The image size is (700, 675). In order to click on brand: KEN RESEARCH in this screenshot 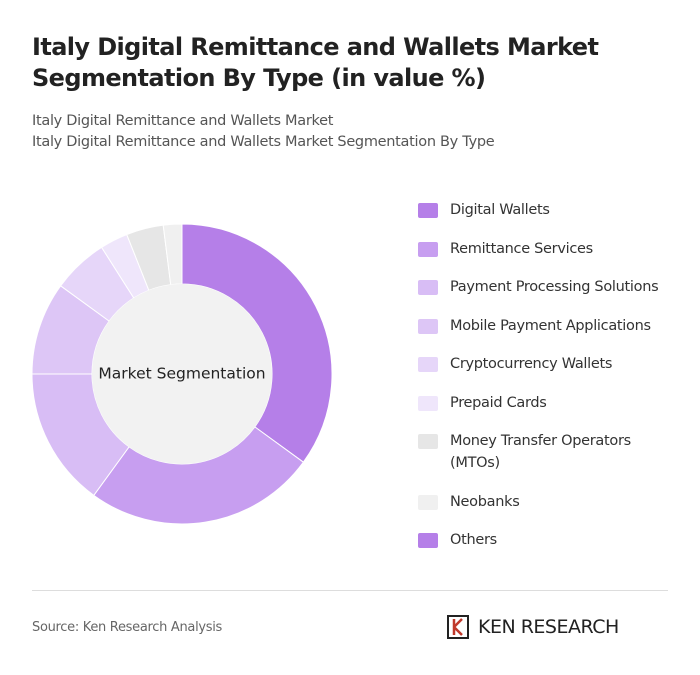, I will do `click(548, 627)`.